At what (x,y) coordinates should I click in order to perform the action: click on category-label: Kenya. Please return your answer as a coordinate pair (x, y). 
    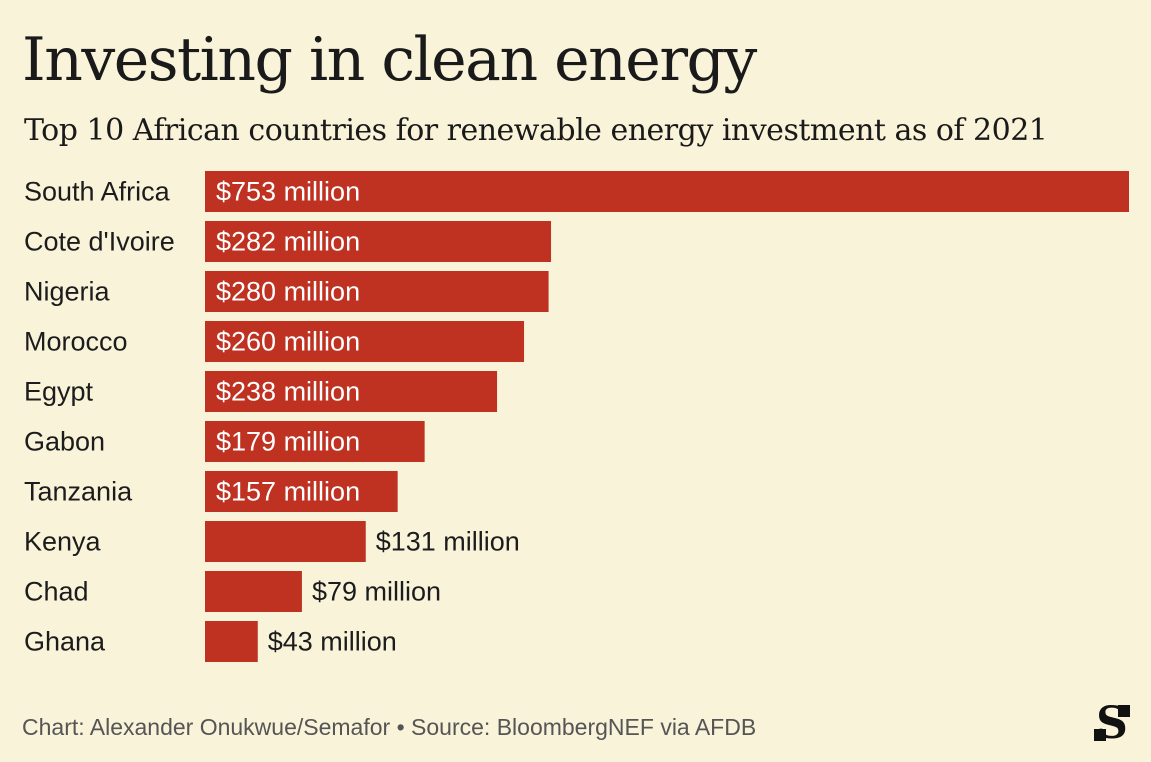
    Looking at the image, I should click on (63, 542).